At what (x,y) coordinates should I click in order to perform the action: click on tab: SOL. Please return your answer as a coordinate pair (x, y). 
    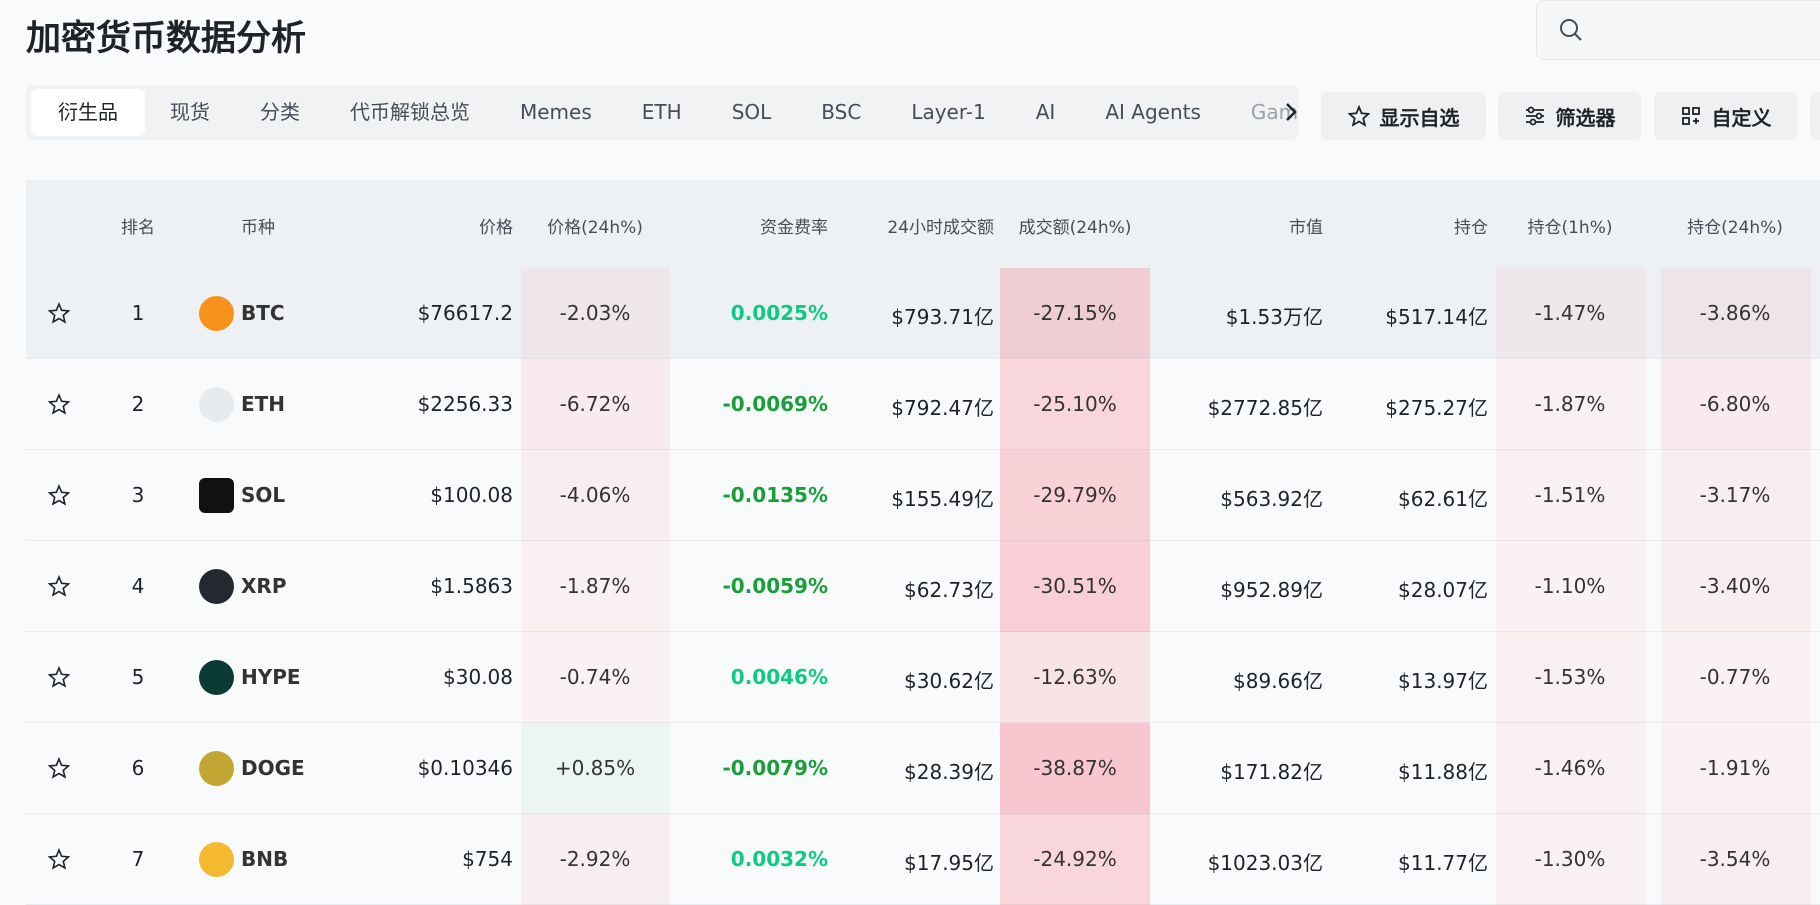
    Looking at the image, I should click on (751, 112).